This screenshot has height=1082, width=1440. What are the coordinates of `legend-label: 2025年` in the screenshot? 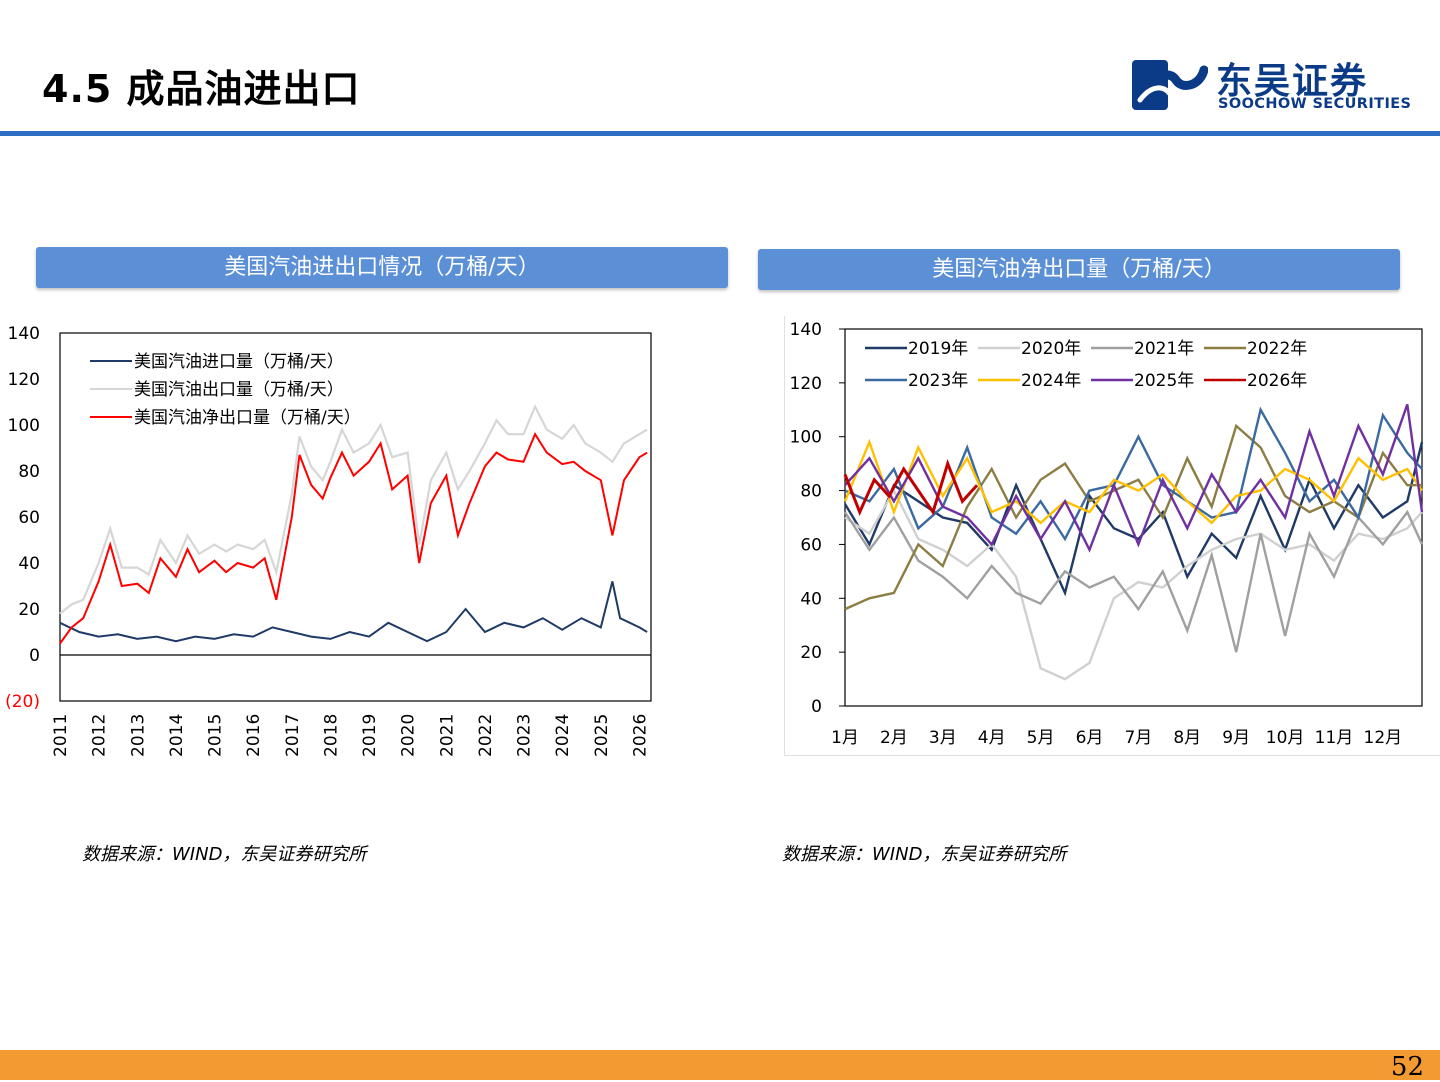 It's located at (1164, 381).